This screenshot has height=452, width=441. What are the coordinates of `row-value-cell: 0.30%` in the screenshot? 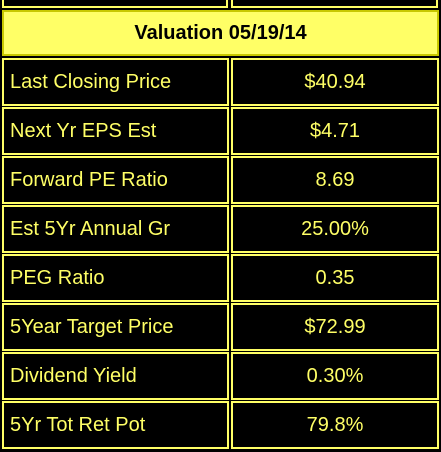 It's located at (335, 376).